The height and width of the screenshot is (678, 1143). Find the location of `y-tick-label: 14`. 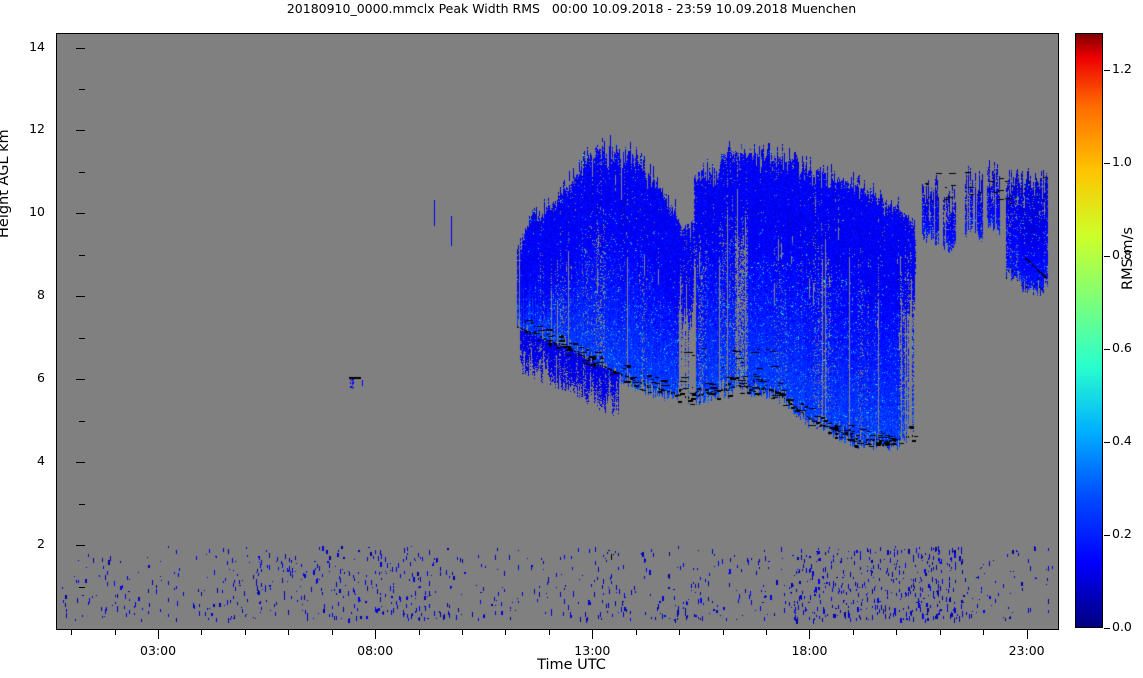

y-tick-label: 14 is located at coordinates (37, 46).